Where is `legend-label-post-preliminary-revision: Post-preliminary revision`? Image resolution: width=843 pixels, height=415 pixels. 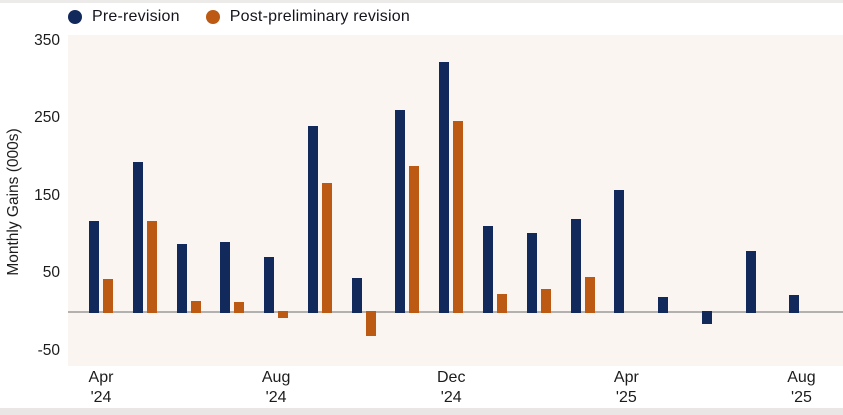
legend-label-post-preliminary-revision: Post-preliminary revision is located at coordinates (319, 16).